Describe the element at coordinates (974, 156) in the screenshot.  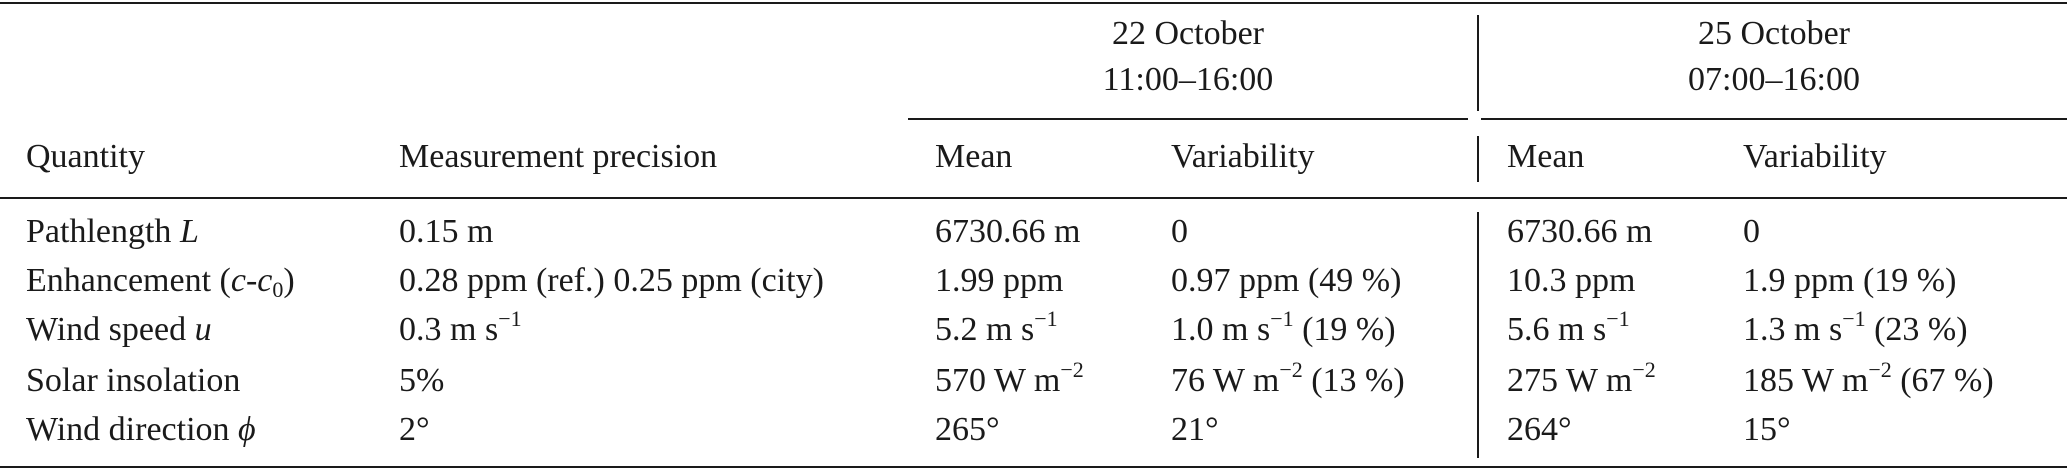
I see `header-mean-22: Mean` at that location.